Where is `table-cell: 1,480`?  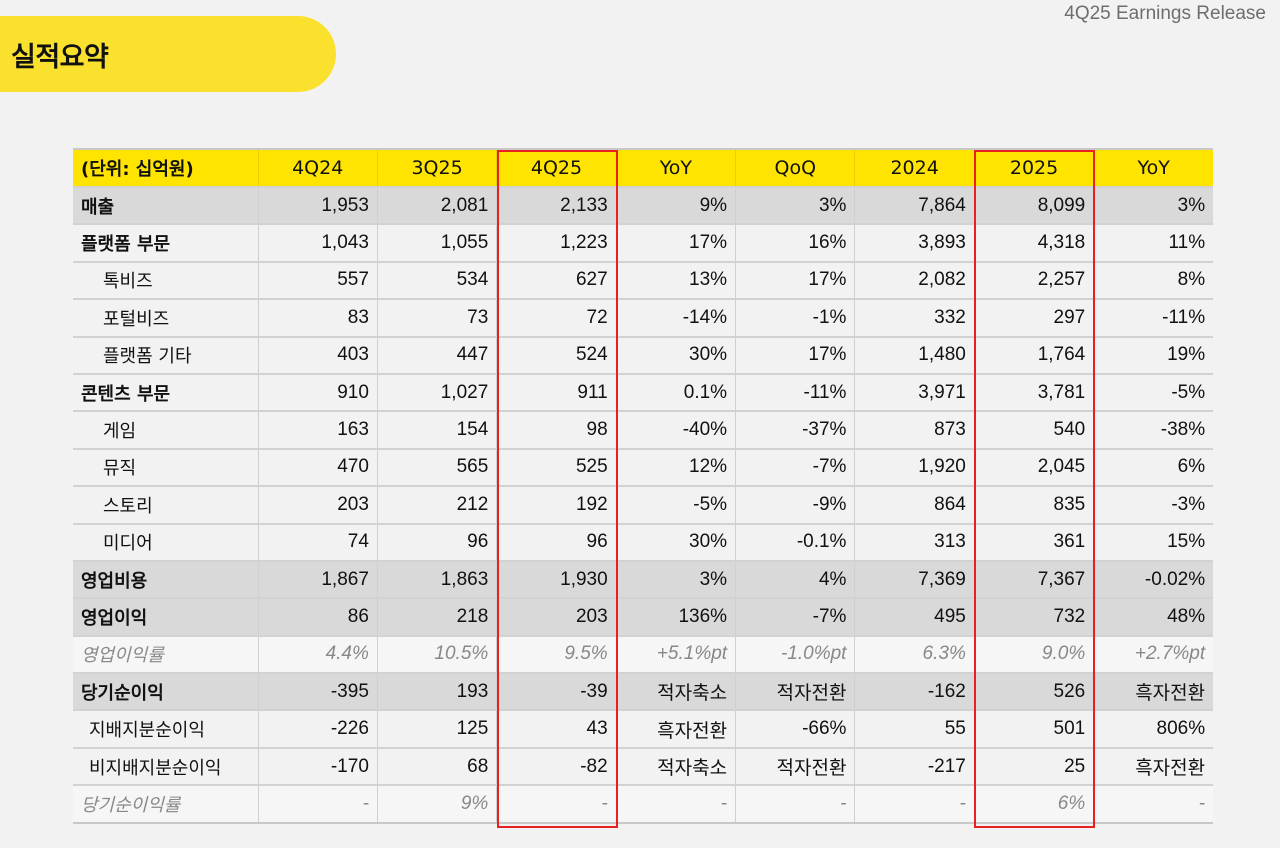 table-cell: 1,480 is located at coordinates (914, 355).